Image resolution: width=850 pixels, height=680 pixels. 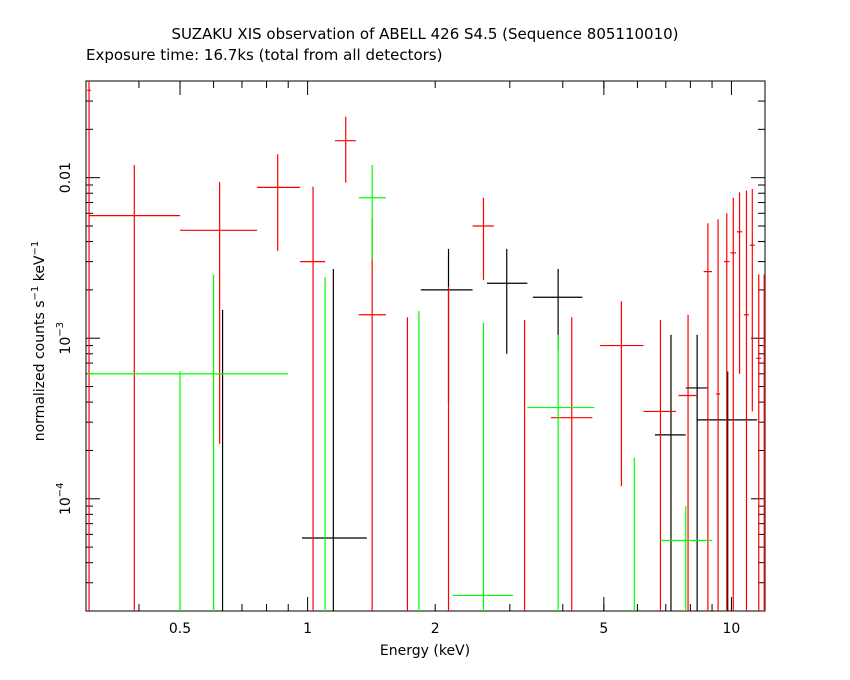 I want to click on y-tick-label: 10−3, so click(x=64, y=338).